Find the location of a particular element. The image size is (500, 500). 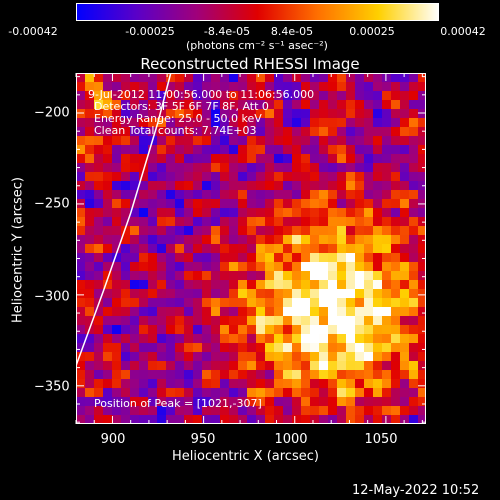

colorbar-tick-label: 0.00042 is located at coordinates (463, 31).